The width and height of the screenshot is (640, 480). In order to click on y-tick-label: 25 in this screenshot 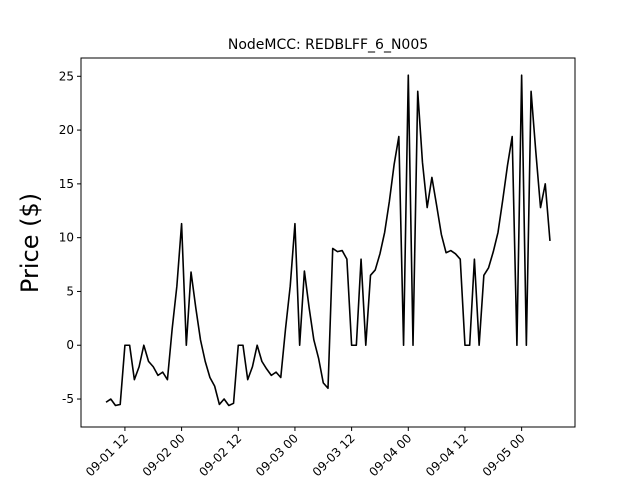, I will do `click(66, 76)`.